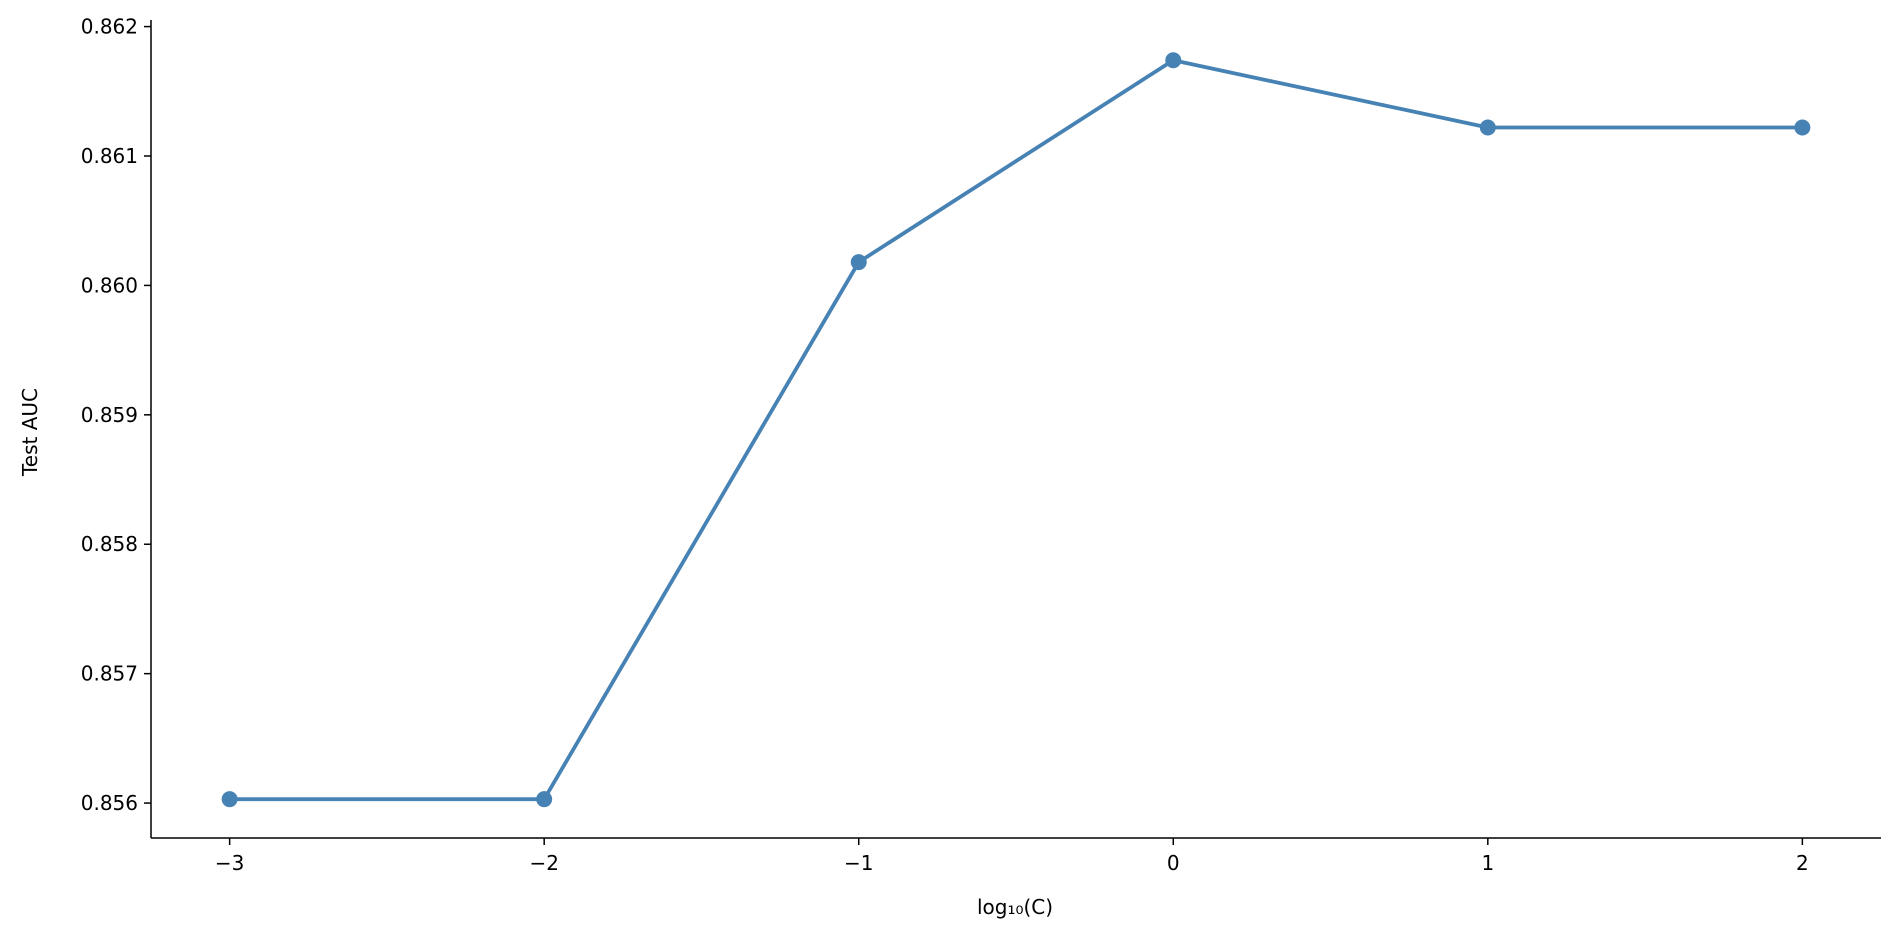 This screenshot has height=940, width=1900. Describe the element at coordinates (858, 863) in the screenshot. I see `x-tick-label: −1` at that location.